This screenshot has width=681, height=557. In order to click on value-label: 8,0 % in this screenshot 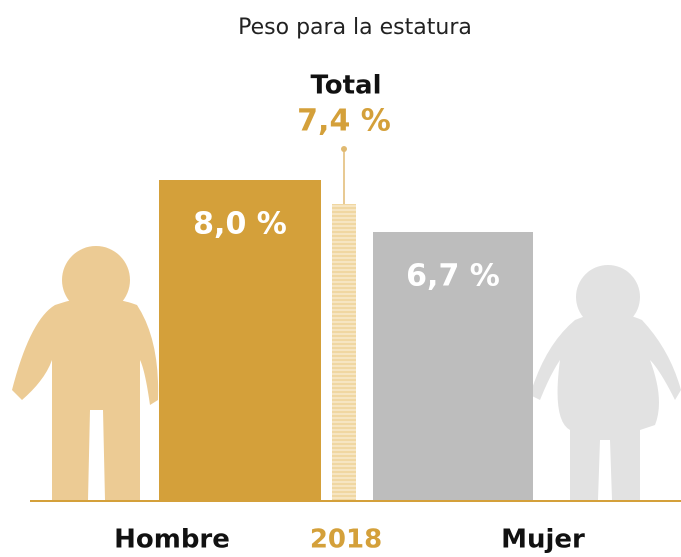, I will do `click(240, 224)`.